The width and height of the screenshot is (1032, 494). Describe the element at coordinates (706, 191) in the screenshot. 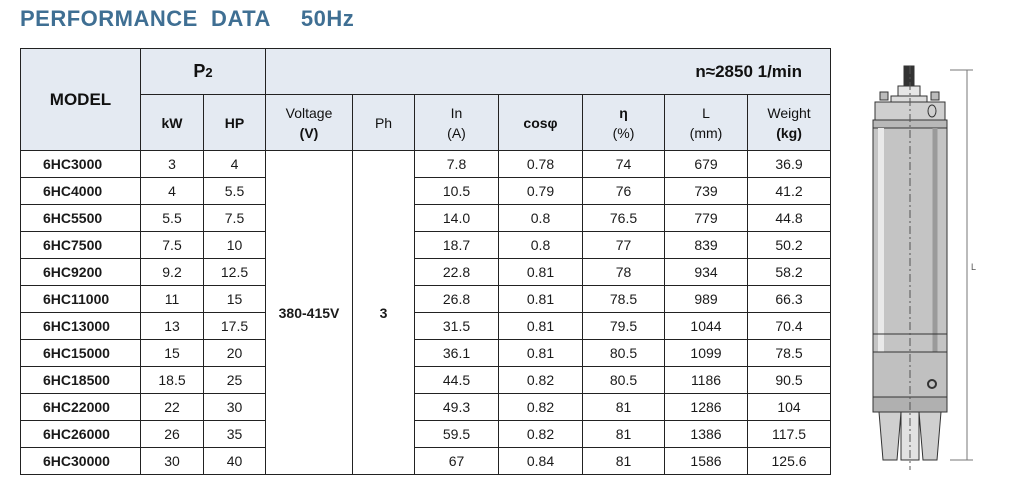

I see `length-cell: 739` at that location.